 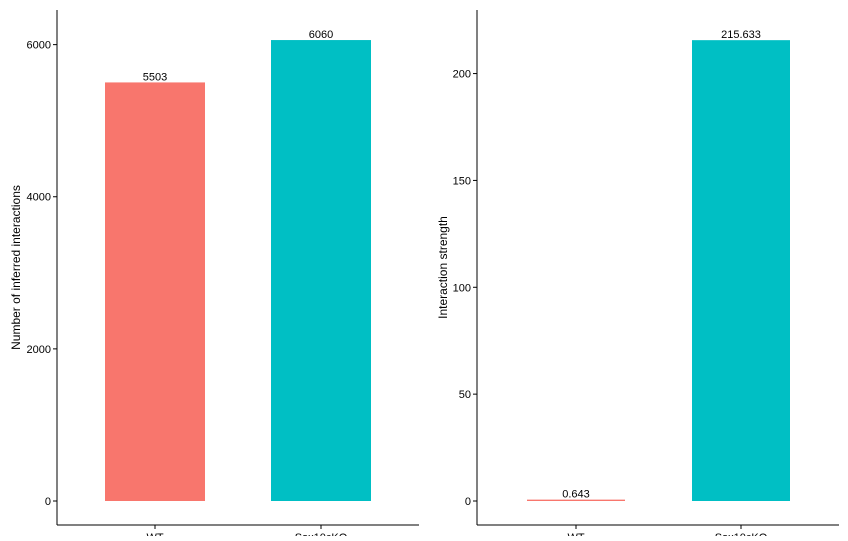 I want to click on bar-value-label: 0.643, so click(x=576, y=495).